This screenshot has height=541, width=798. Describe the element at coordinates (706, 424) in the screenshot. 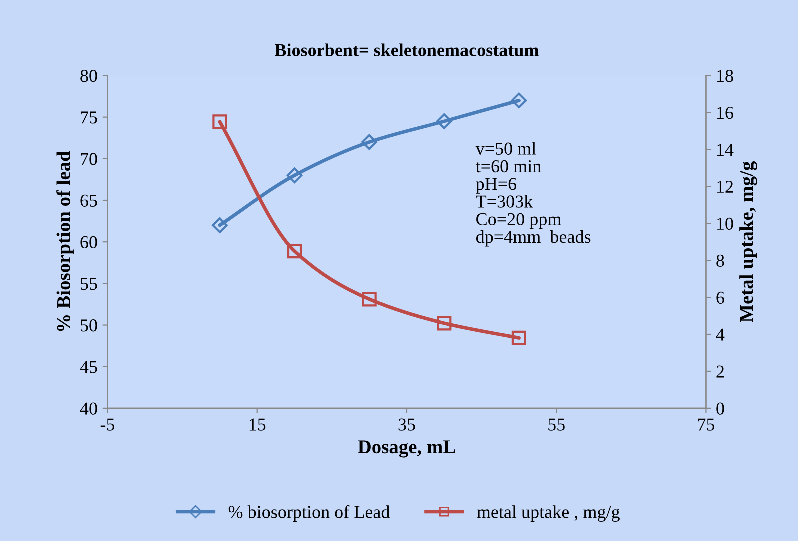

I see `x-tick-label: 75` at that location.